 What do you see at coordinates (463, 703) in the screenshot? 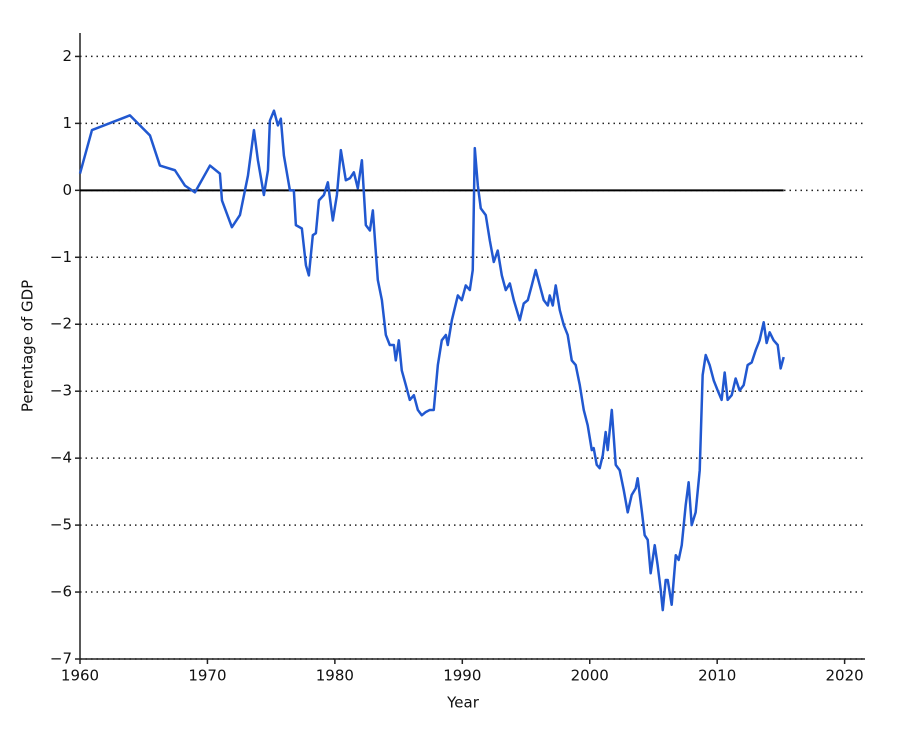
I see `x-axis-label: Year` at bounding box center [463, 703].